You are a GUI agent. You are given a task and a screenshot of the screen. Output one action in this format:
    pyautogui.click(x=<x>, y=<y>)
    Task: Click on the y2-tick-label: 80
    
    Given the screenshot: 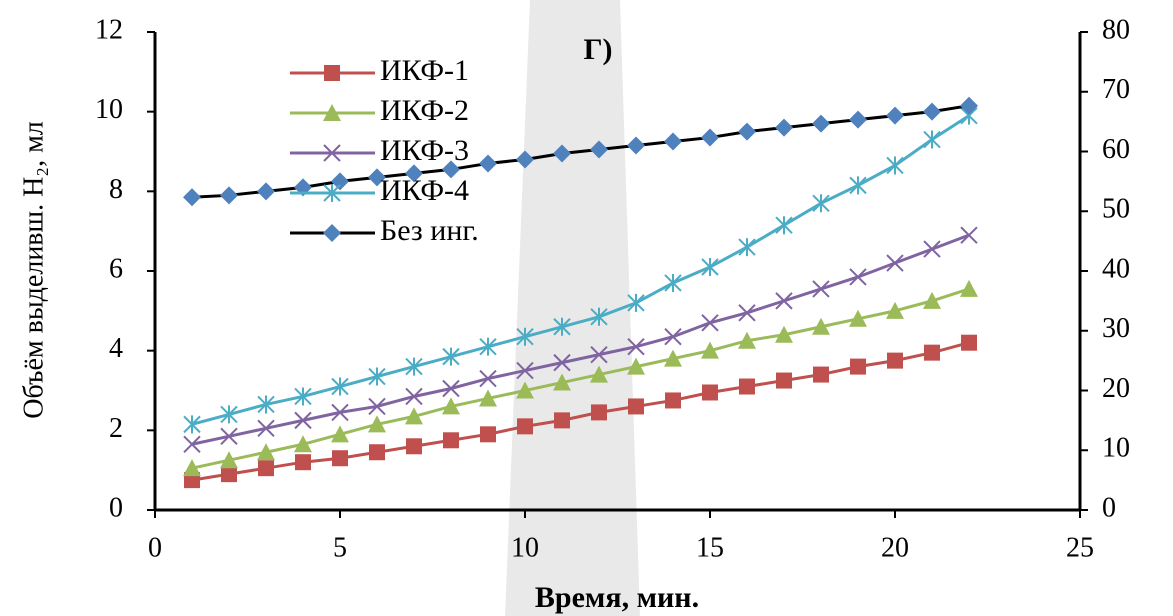 What is the action you would take?
    pyautogui.click(x=1116, y=29)
    